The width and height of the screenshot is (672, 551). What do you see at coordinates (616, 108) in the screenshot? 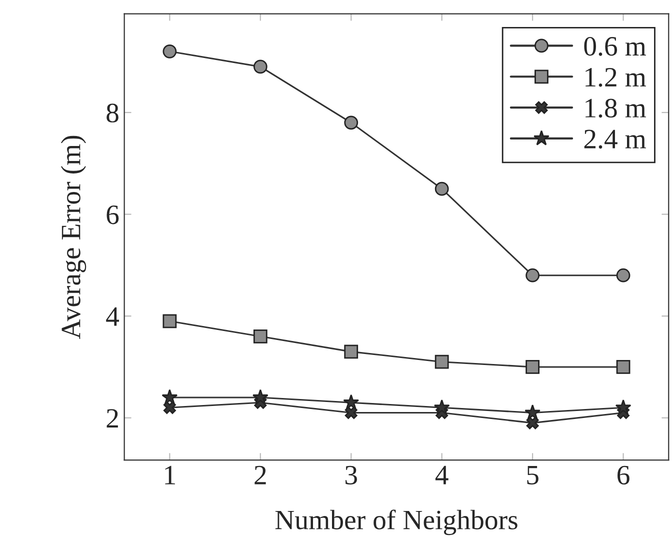
I see `legend-label: 1.8 m` at bounding box center [616, 108].